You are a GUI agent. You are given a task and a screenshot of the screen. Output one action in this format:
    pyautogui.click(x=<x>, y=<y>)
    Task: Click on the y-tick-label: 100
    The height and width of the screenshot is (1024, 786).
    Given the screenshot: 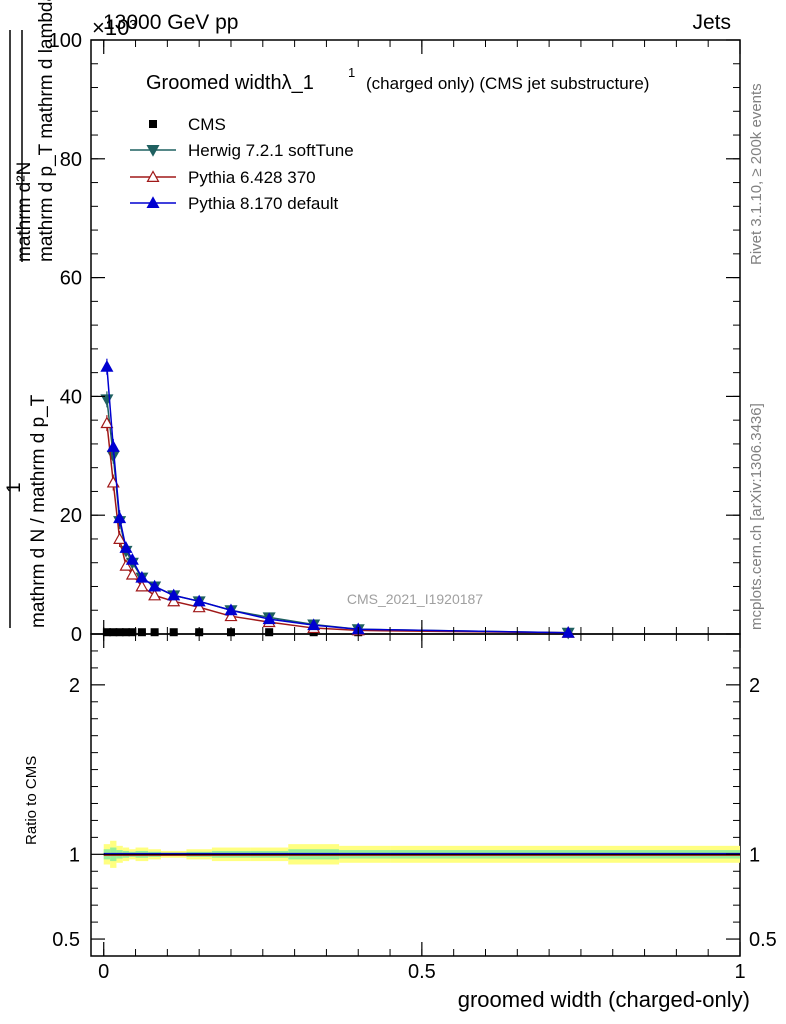 What is the action you would take?
    pyautogui.click(x=65, y=41)
    